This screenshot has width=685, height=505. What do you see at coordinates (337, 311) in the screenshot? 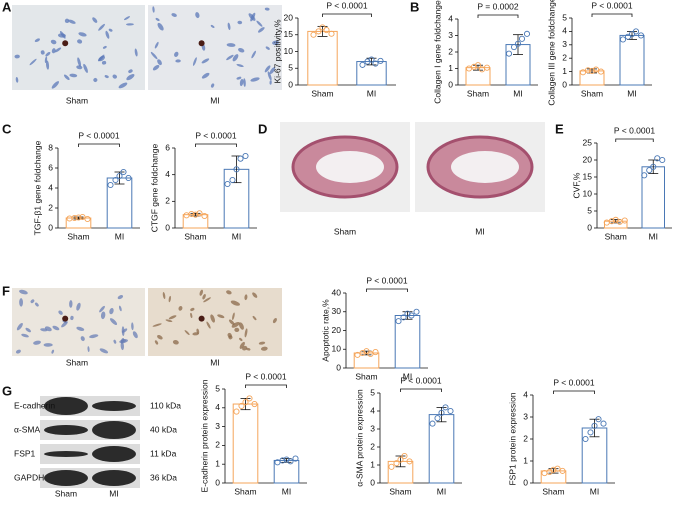
I see `y-tick-label: 30` at bounding box center [337, 311].